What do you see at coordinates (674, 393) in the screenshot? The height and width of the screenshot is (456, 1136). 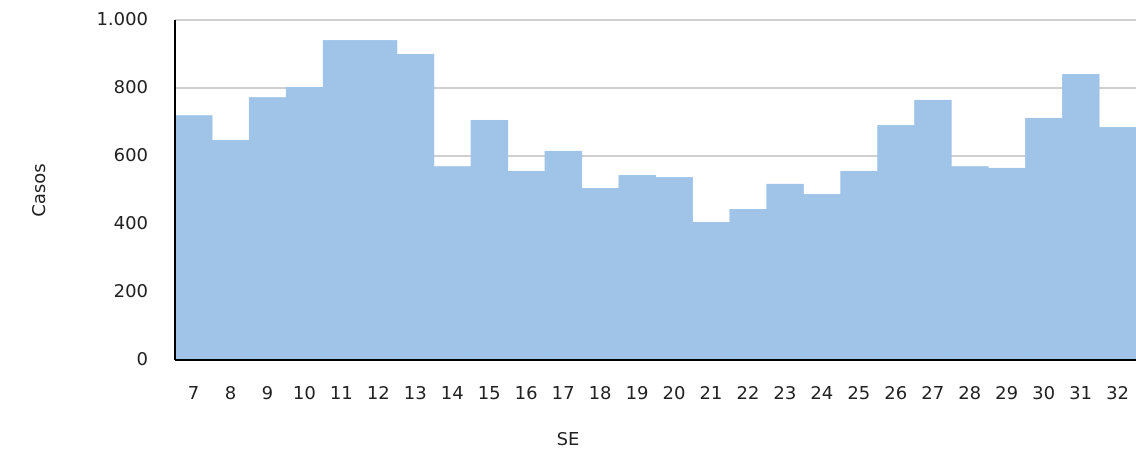 I see `x-tick-label: 20` at bounding box center [674, 393].